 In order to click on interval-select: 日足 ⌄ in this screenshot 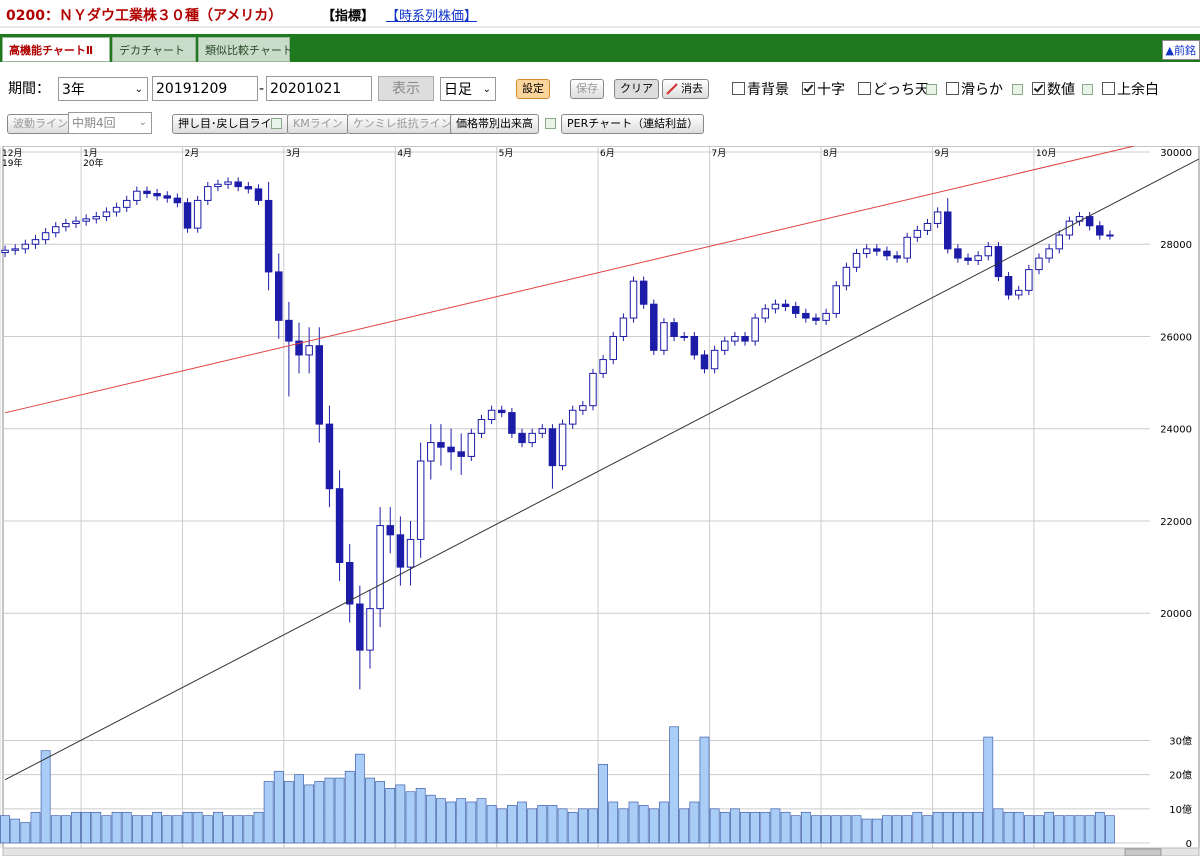, I will do `click(468, 89)`.